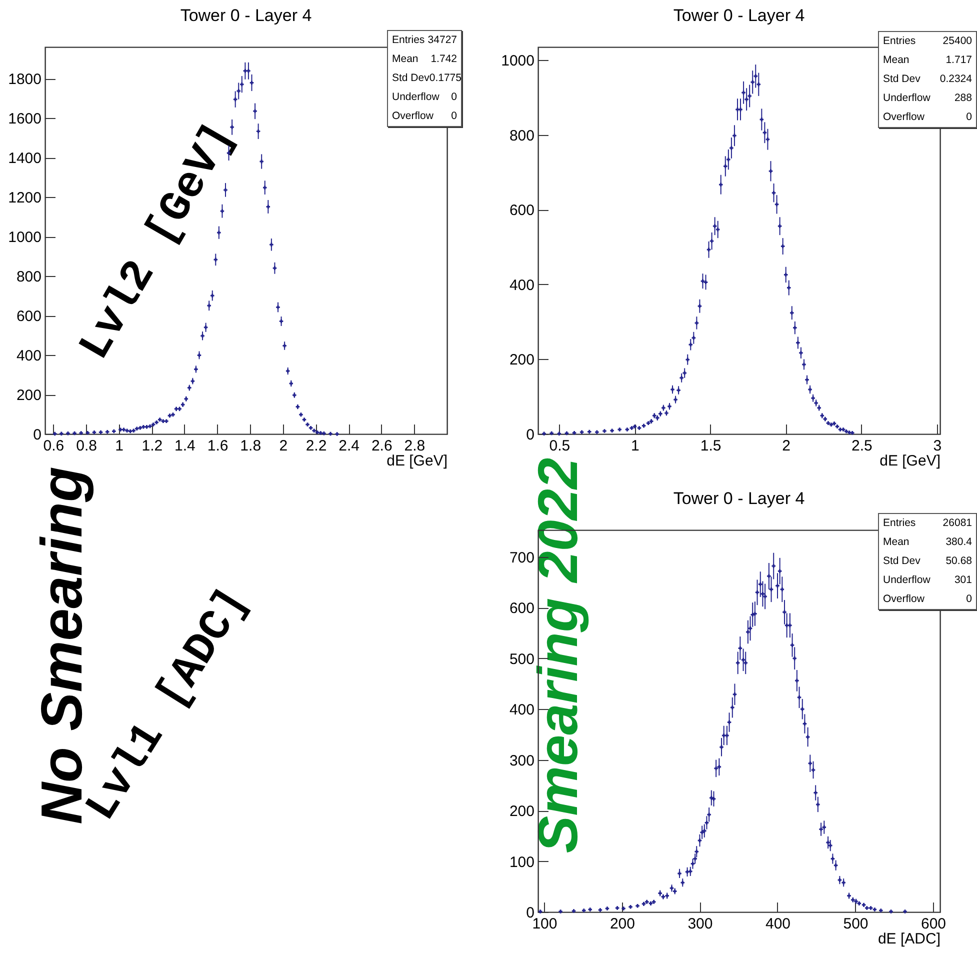  I want to click on x-tick-label: 200, so click(622, 924).